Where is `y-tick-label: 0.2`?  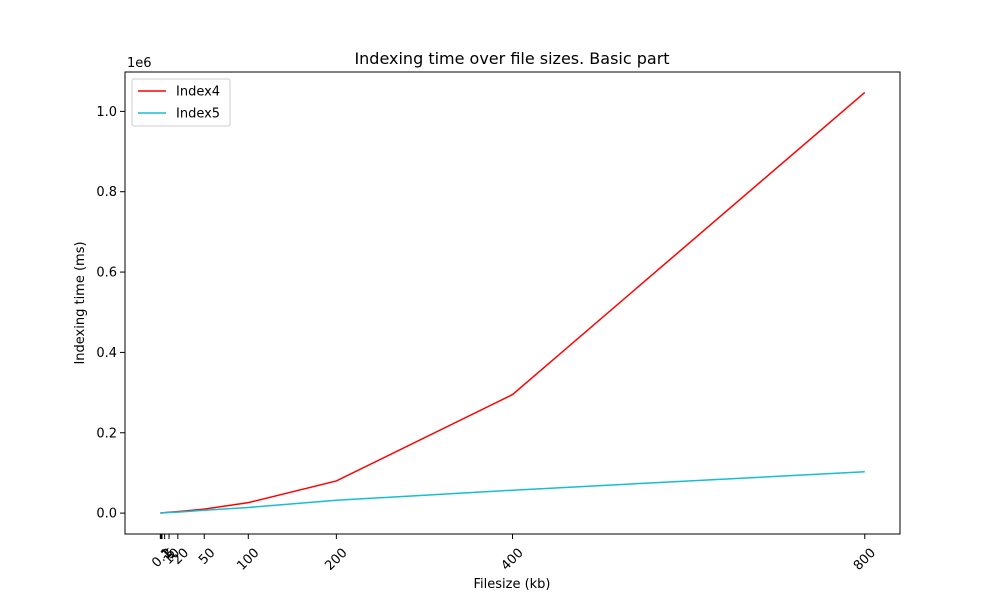
y-tick-label: 0.2 is located at coordinates (106, 433).